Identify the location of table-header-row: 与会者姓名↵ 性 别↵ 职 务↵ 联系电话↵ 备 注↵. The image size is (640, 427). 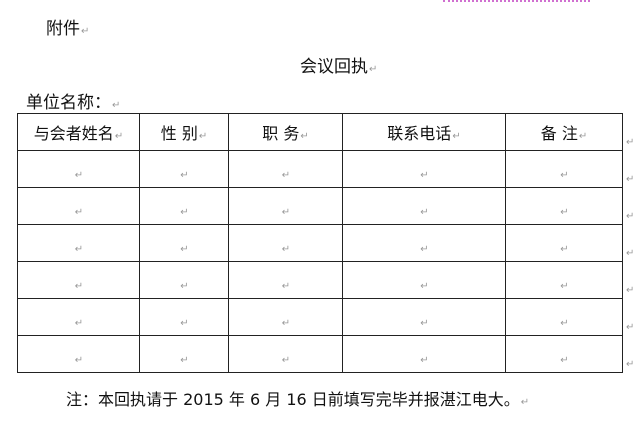
(320, 132).